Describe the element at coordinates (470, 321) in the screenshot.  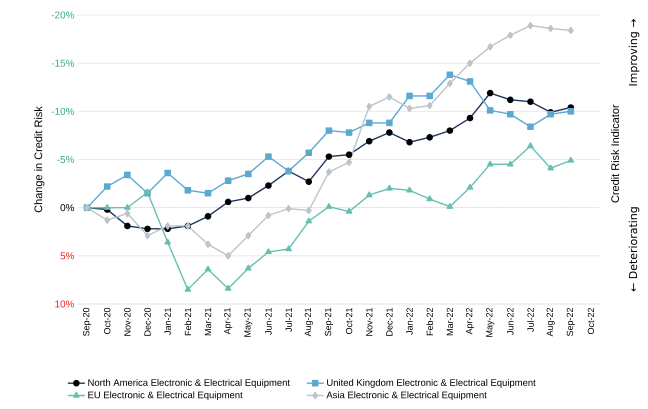
I see `x-tick-label: Apr-22` at that location.